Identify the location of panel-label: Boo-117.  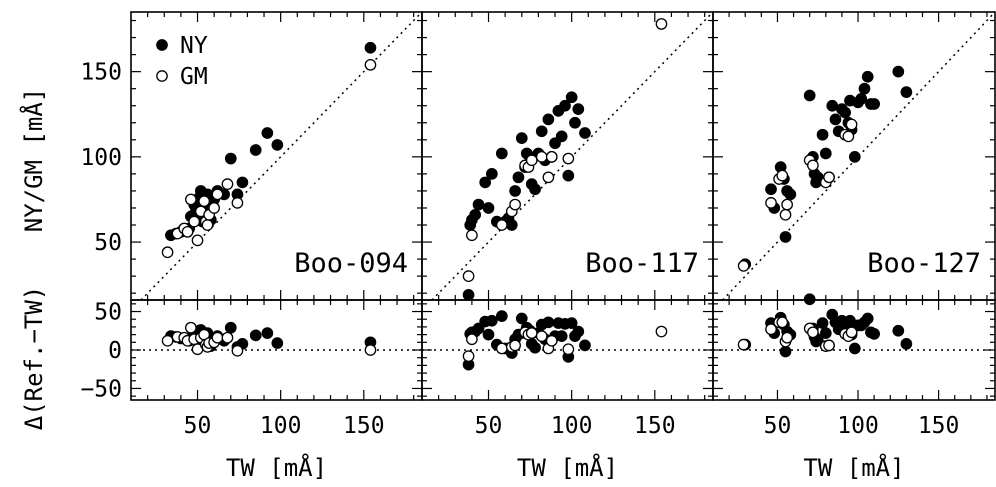
(642, 263).